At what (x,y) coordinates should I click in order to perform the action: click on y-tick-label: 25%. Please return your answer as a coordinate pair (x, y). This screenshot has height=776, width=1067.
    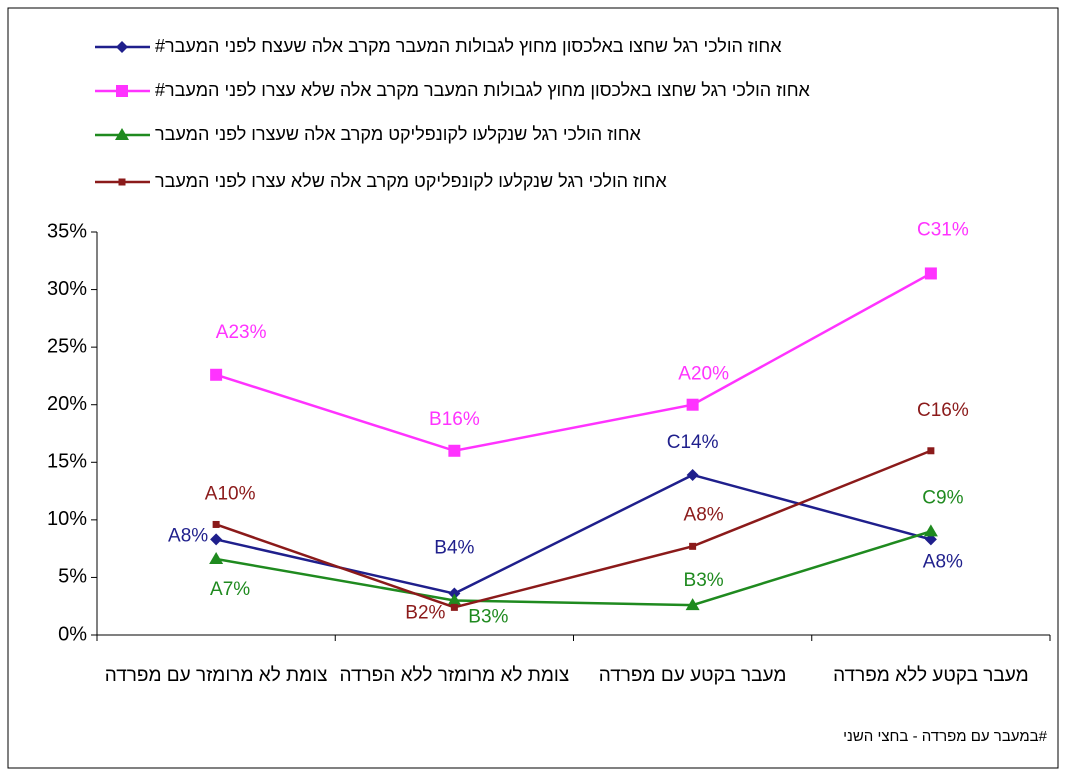
    Looking at the image, I should click on (67, 346).